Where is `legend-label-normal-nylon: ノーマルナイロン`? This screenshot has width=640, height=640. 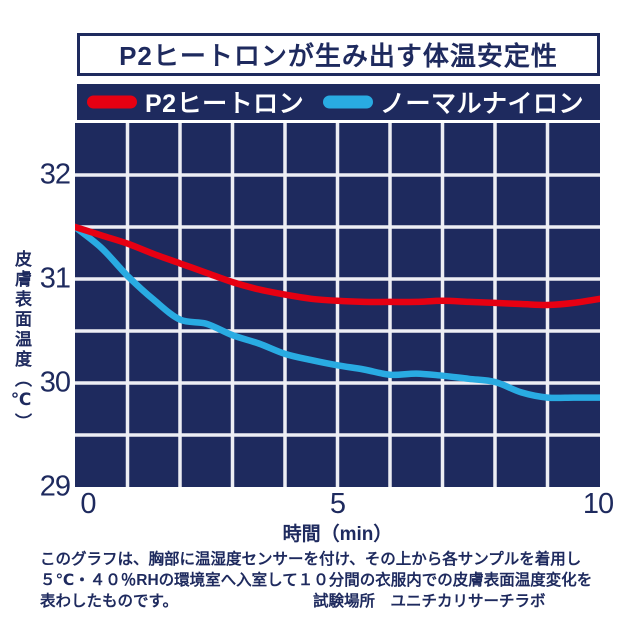
legend-label-normal-nylon: ノーマルナイロン is located at coordinates (482, 104).